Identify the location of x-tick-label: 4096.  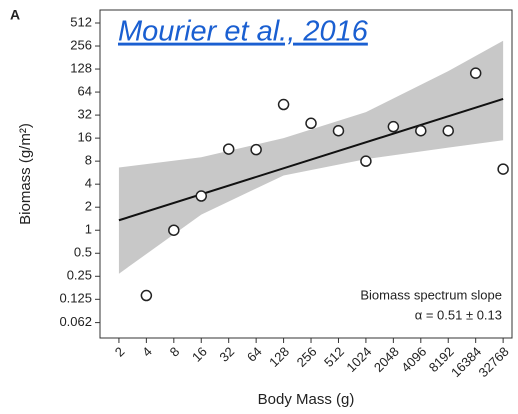
(413, 359).